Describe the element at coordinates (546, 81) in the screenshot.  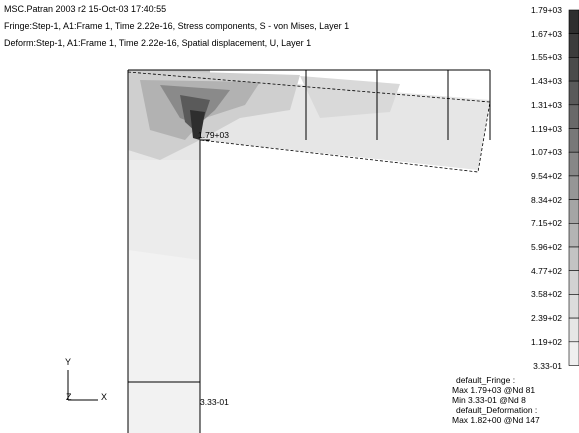
I see `legend-value-label: 1.43+03` at that location.